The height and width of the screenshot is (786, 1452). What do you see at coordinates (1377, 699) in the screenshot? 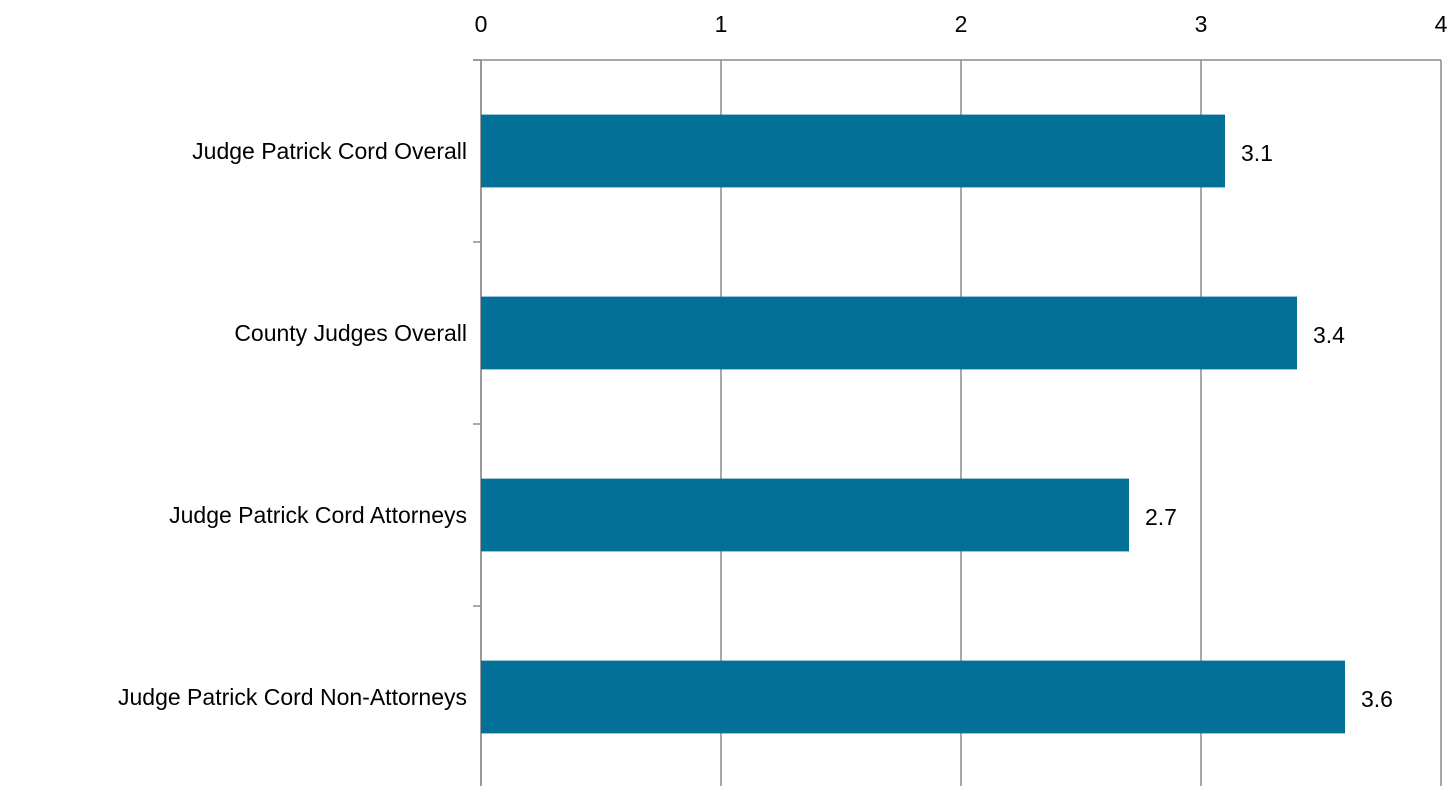
I see `data-label: 3.6` at bounding box center [1377, 699].